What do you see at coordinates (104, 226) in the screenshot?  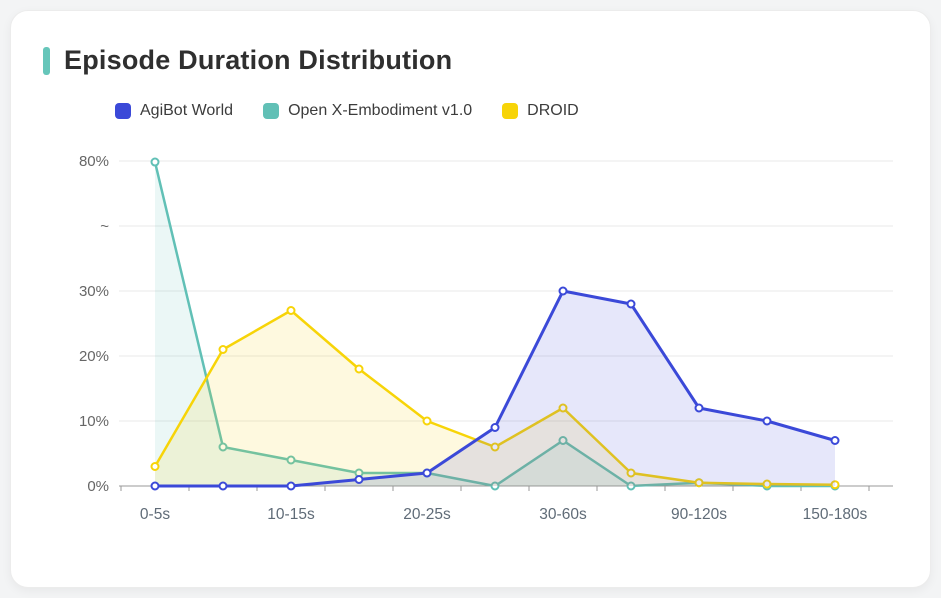 I see `y-axis-tick-label: ~` at bounding box center [104, 226].